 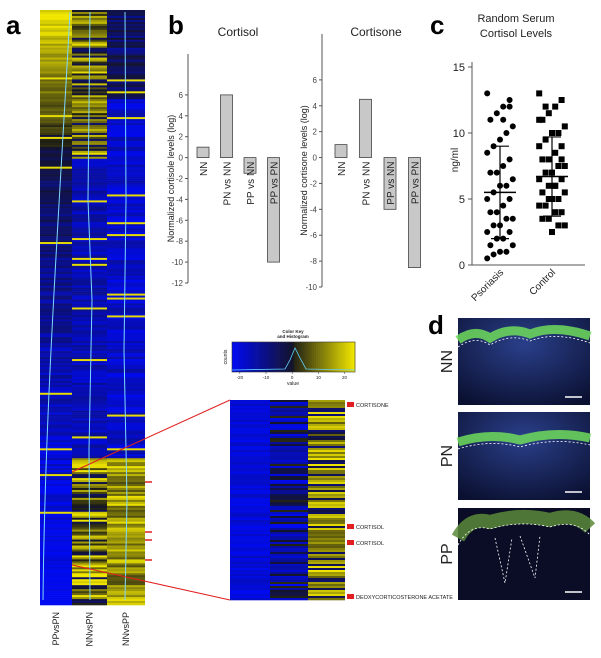 What do you see at coordinates (524, 534) in the screenshot?
I see `basement-line` at bounding box center [524, 534].